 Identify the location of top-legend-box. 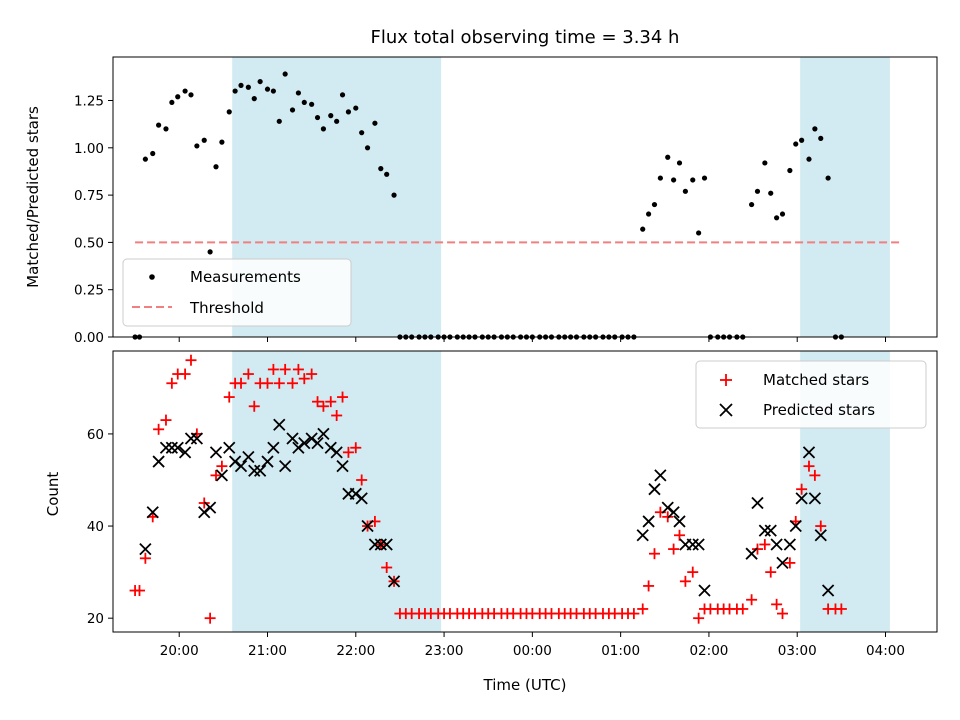
(237, 292).